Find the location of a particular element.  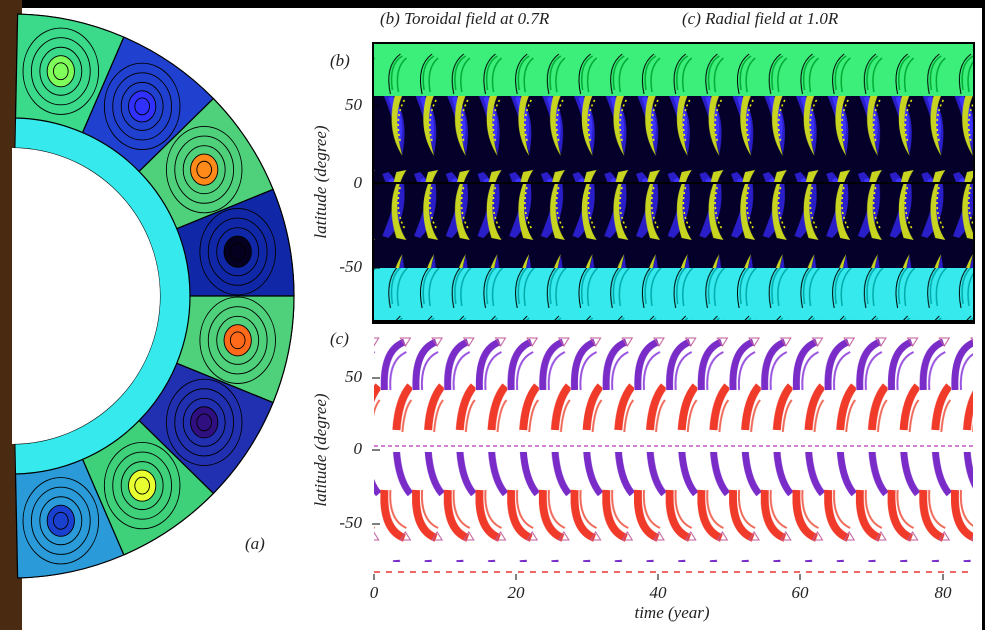

x-label: time (year) is located at coordinates (671, 612).